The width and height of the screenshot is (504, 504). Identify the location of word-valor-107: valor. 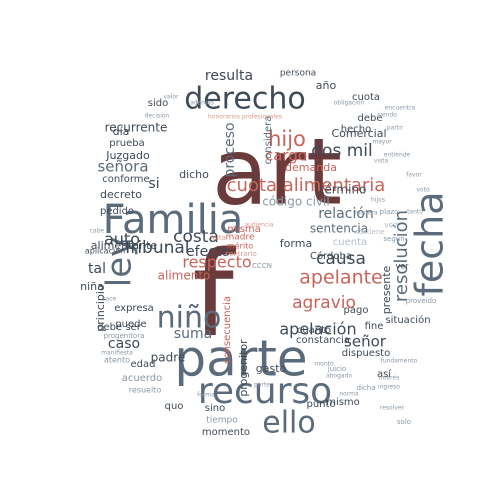
(171, 97).